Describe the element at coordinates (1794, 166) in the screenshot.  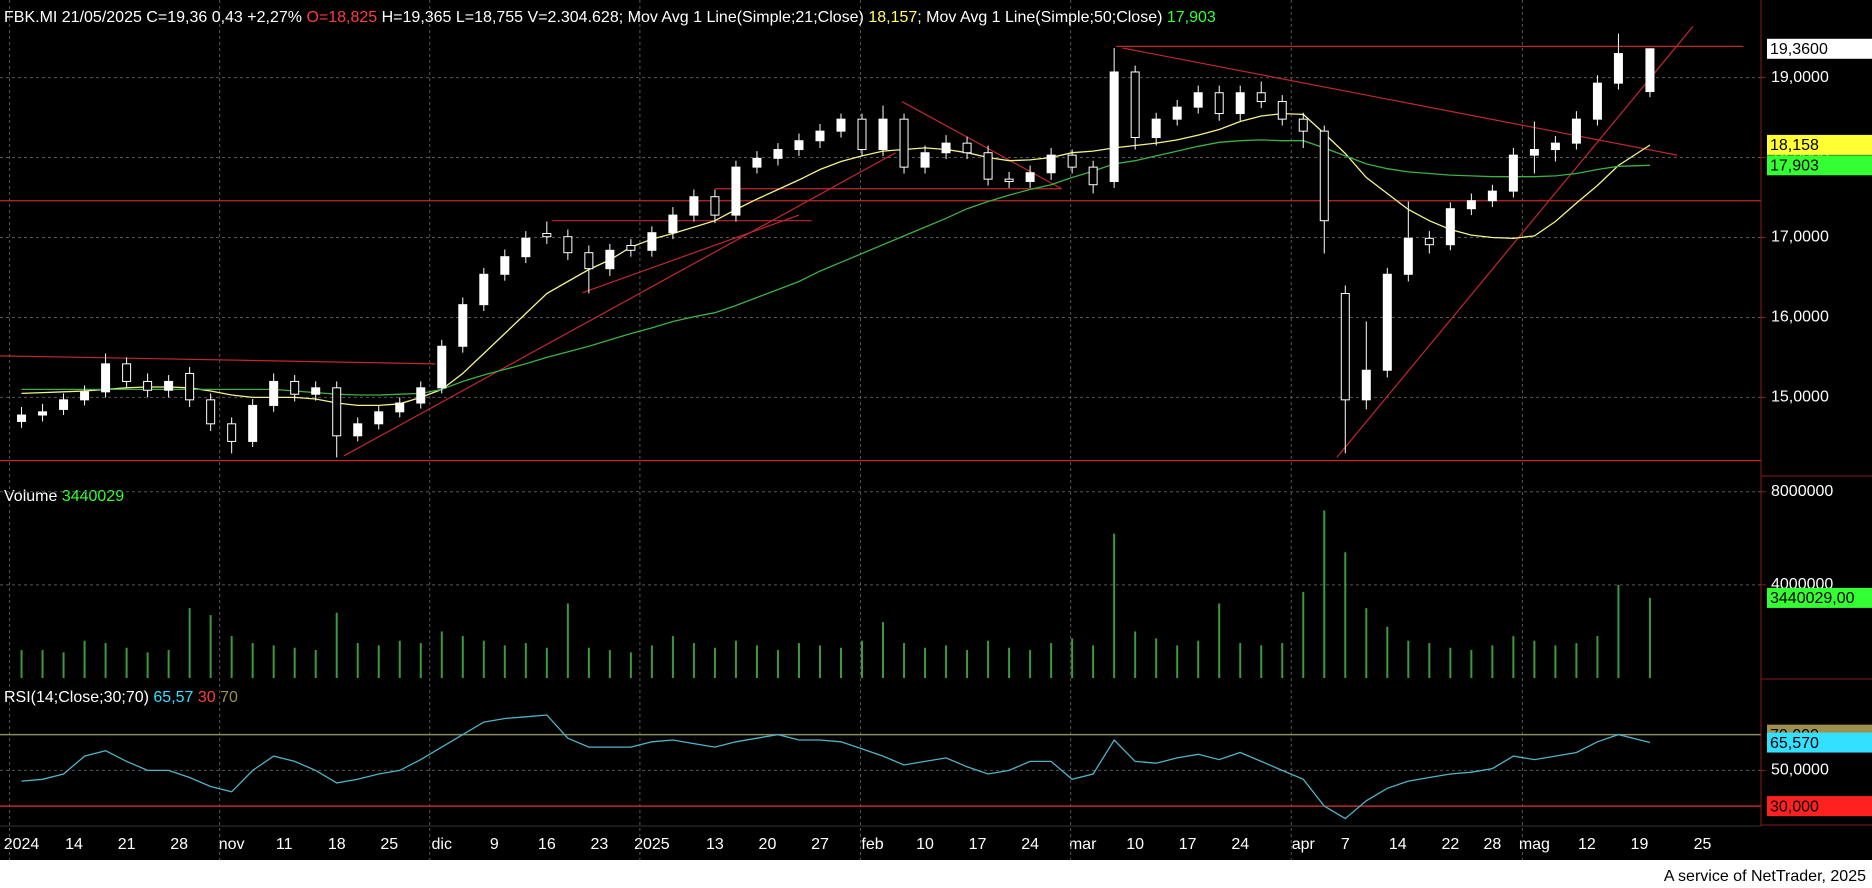
I see `value-box-label: 17,903` at that location.